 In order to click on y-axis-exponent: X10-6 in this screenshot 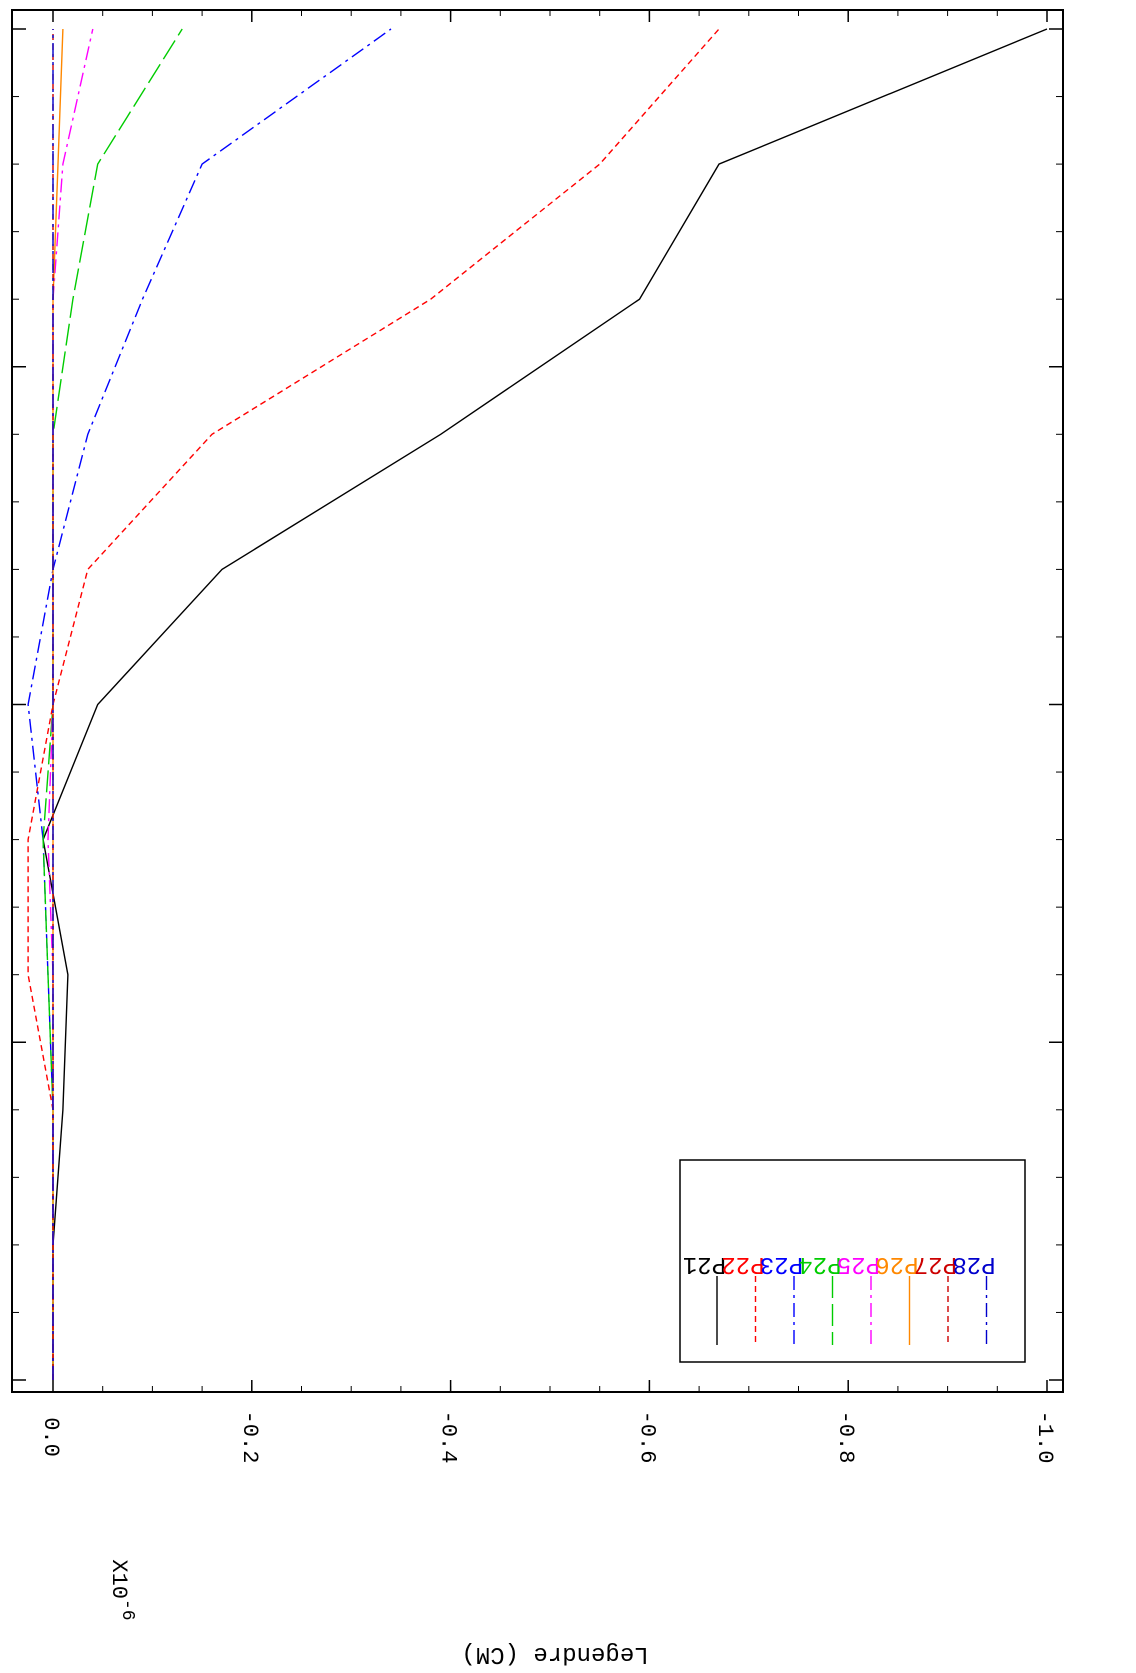, I will do `click(121, 1589)`.